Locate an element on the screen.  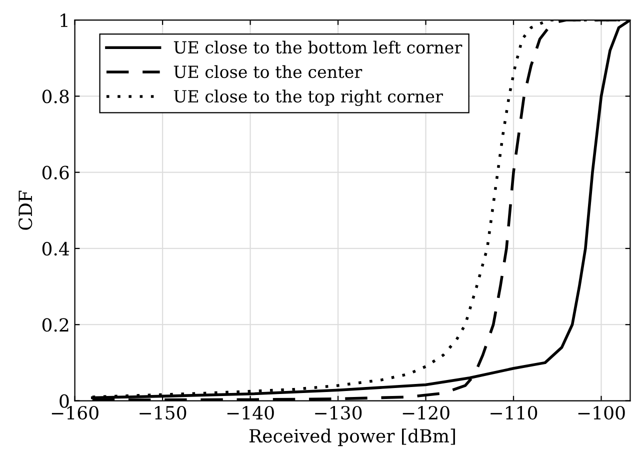
x-tick-label: −110 is located at coordinates (514, 413).